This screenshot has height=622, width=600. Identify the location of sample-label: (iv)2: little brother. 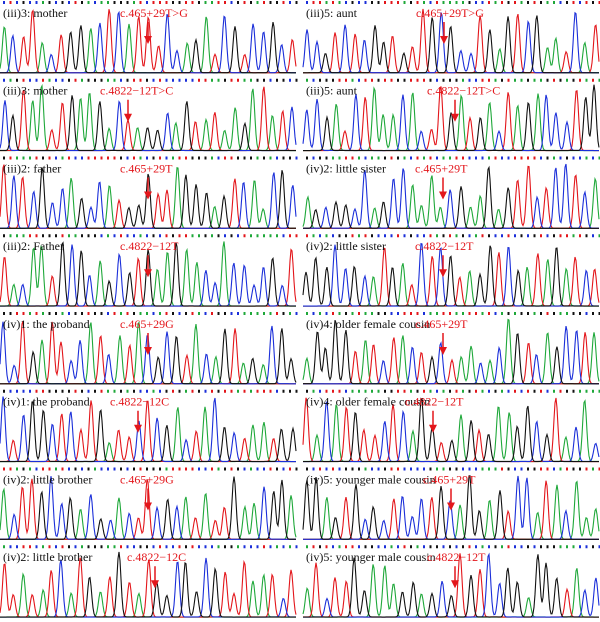
(47, 479).